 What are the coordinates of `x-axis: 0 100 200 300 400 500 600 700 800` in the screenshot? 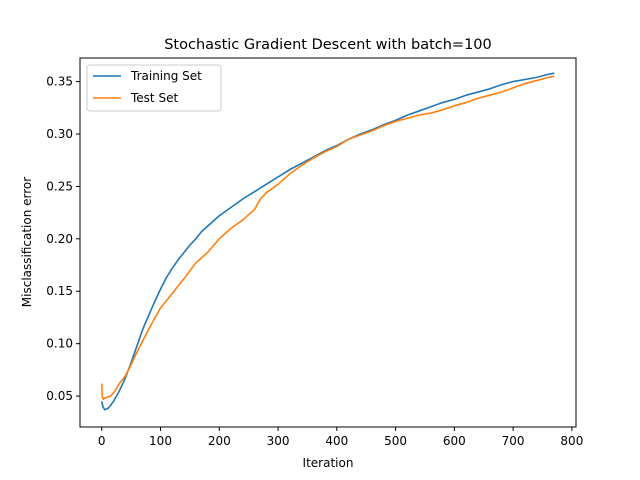 It's located at (340, 437).